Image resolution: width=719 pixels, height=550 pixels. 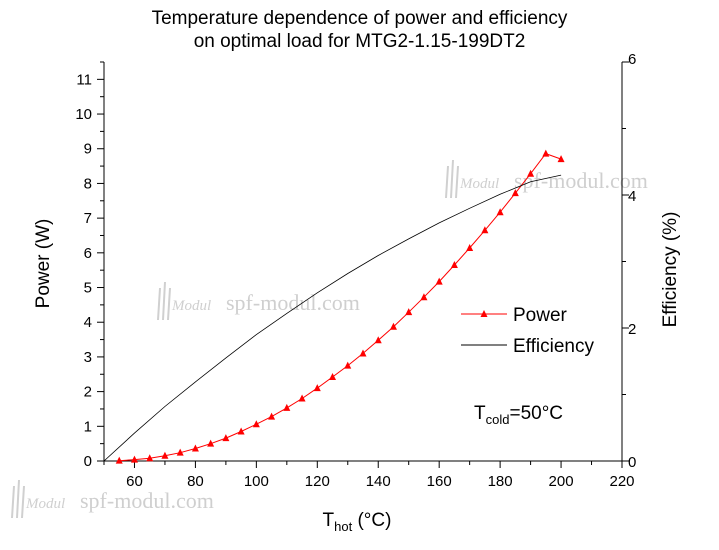 What do you see at coordinates (88, 149) in the screenshot?
I see `y-left-tick-label: 9` at bounding box center [88, 149].